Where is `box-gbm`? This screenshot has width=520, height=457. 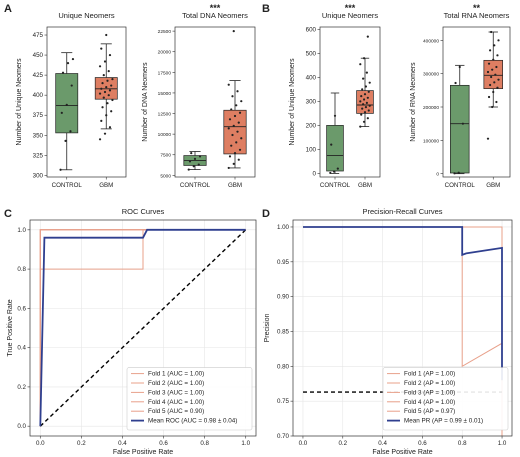 box-gbm is located at coordinates (493, 74).